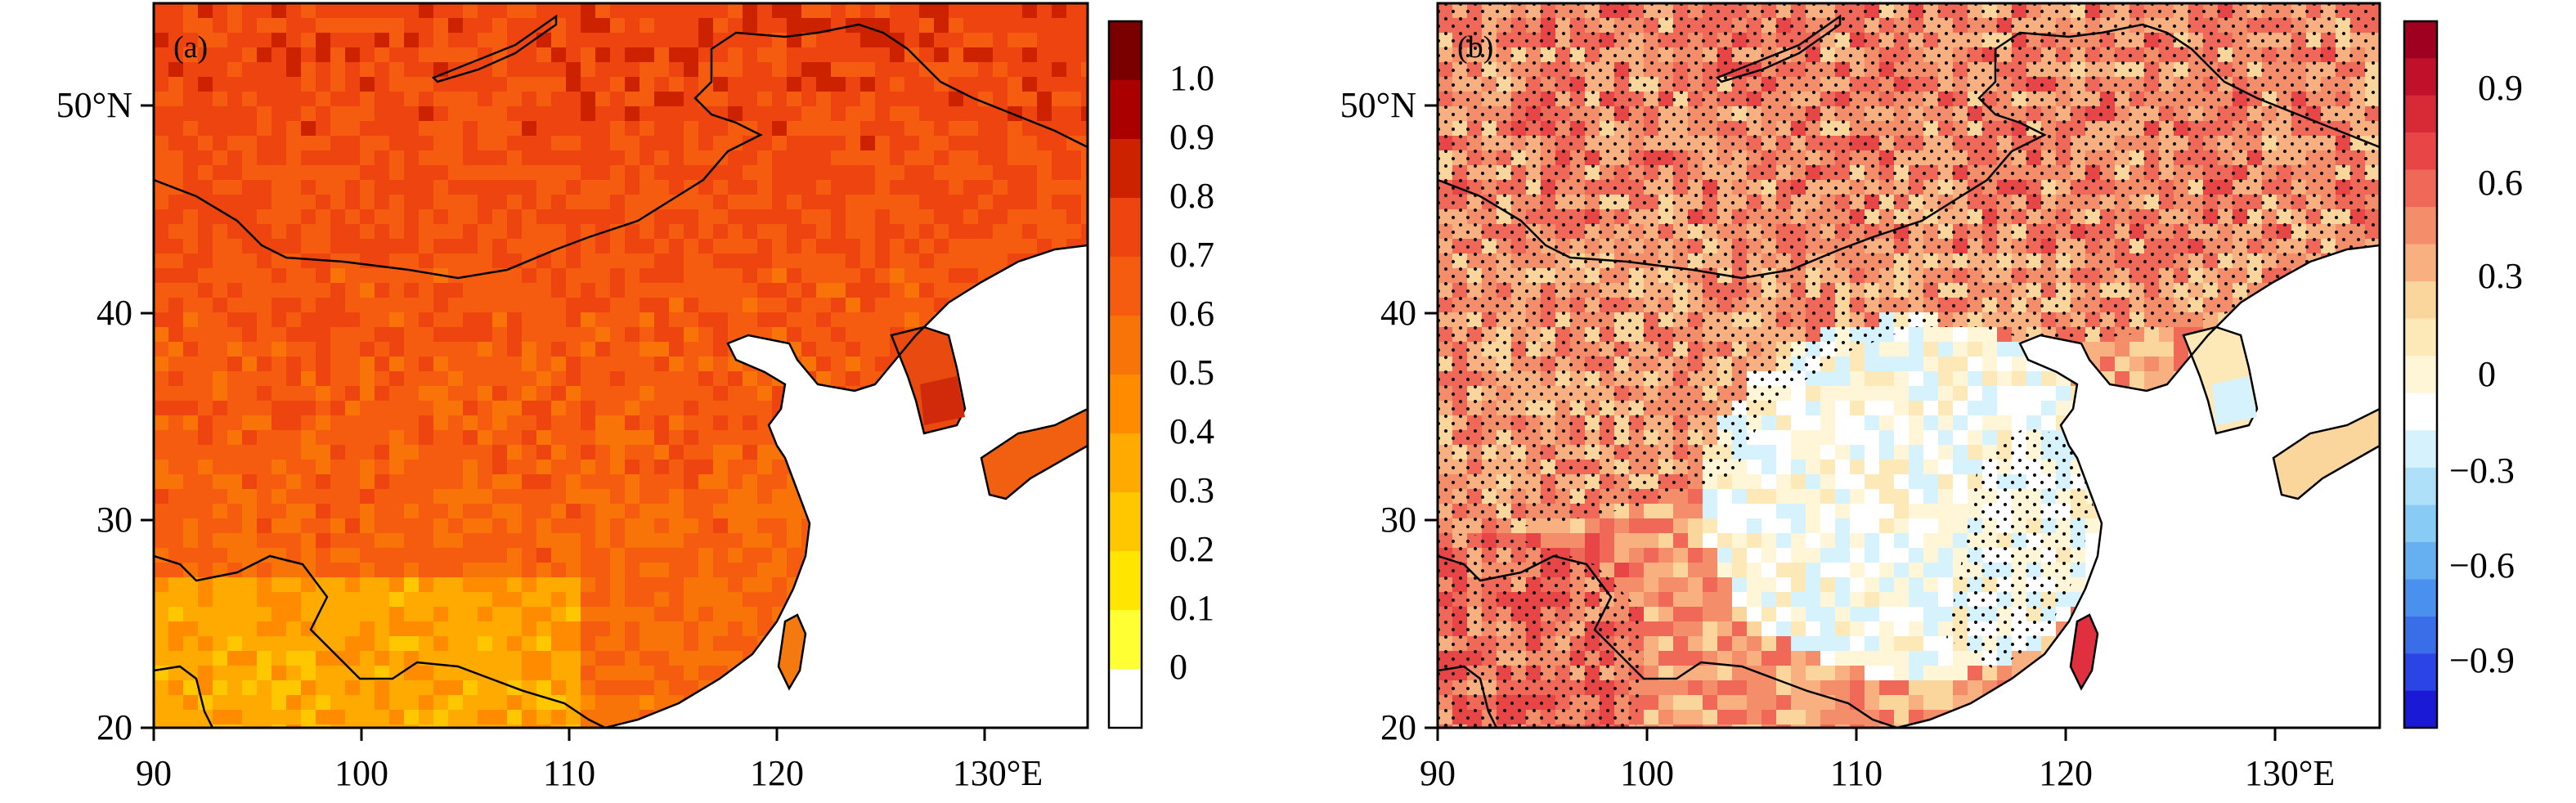  Describe the element at coordinates (148, 416) in the screenshot. I see `lat-axis-a` at that location.